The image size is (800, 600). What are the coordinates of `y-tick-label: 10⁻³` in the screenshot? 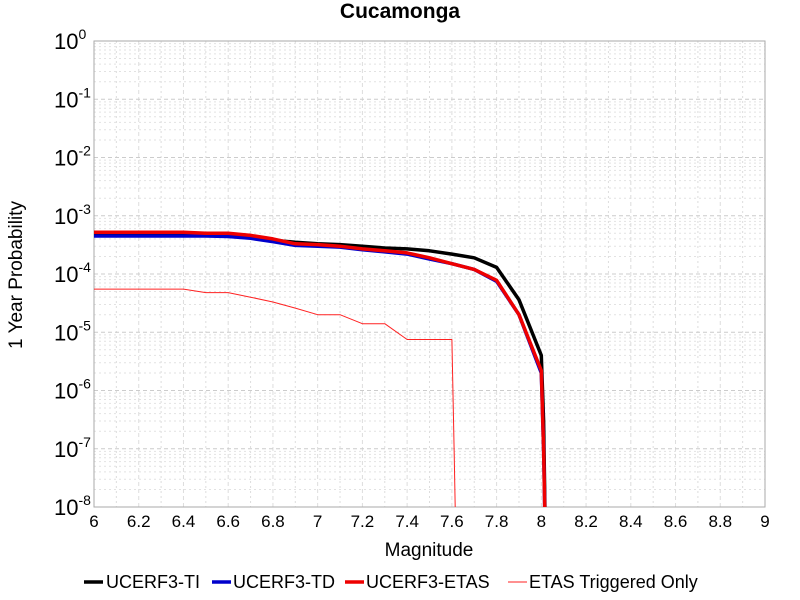 It's located at (72, 215).